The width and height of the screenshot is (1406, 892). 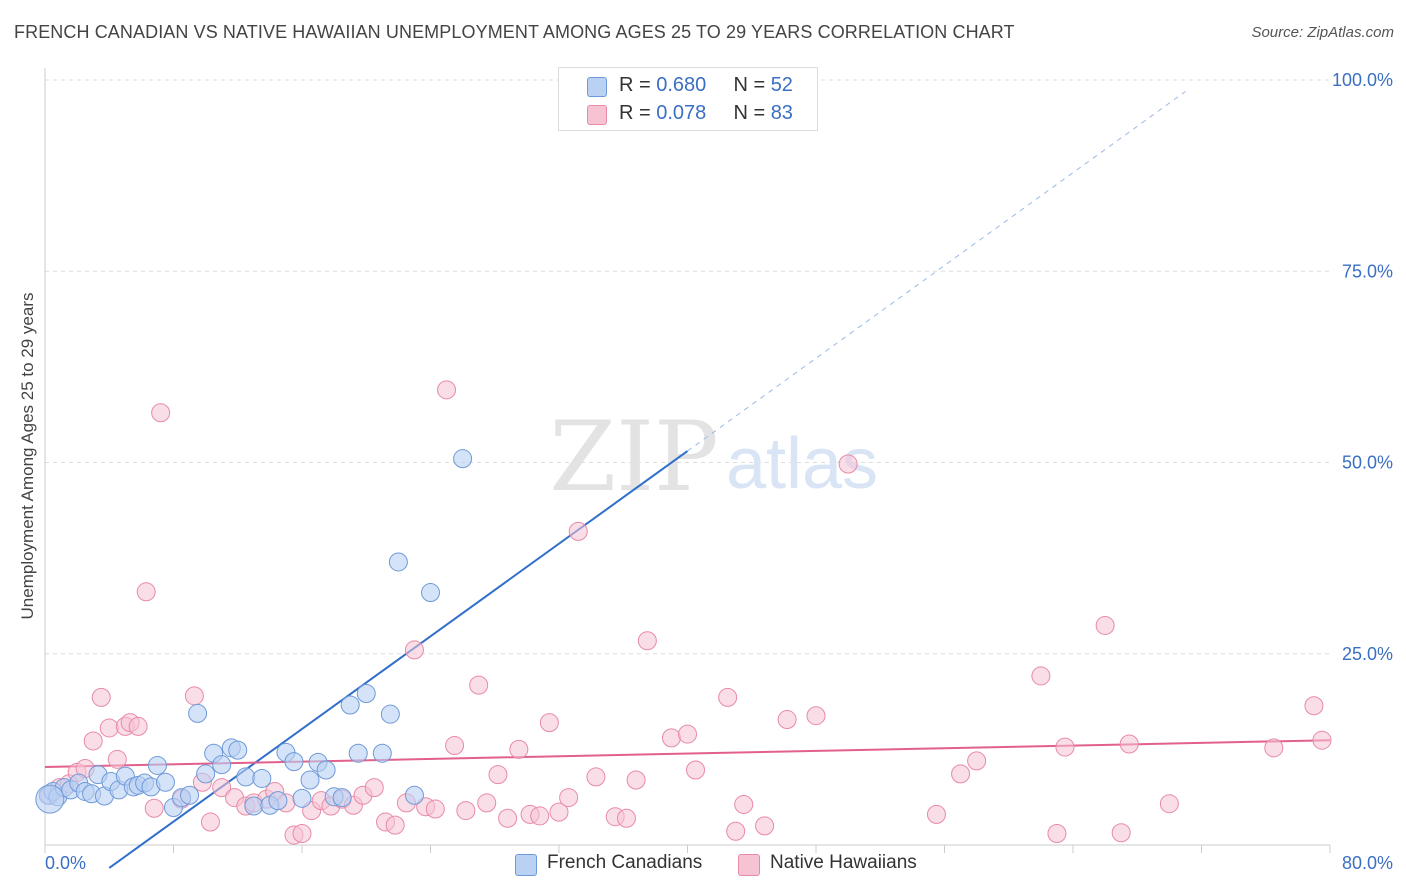 What do you see at coordinates (936, 271) in the screenshot?
I see `trend-line-extension` at bounding box center [936, 271].